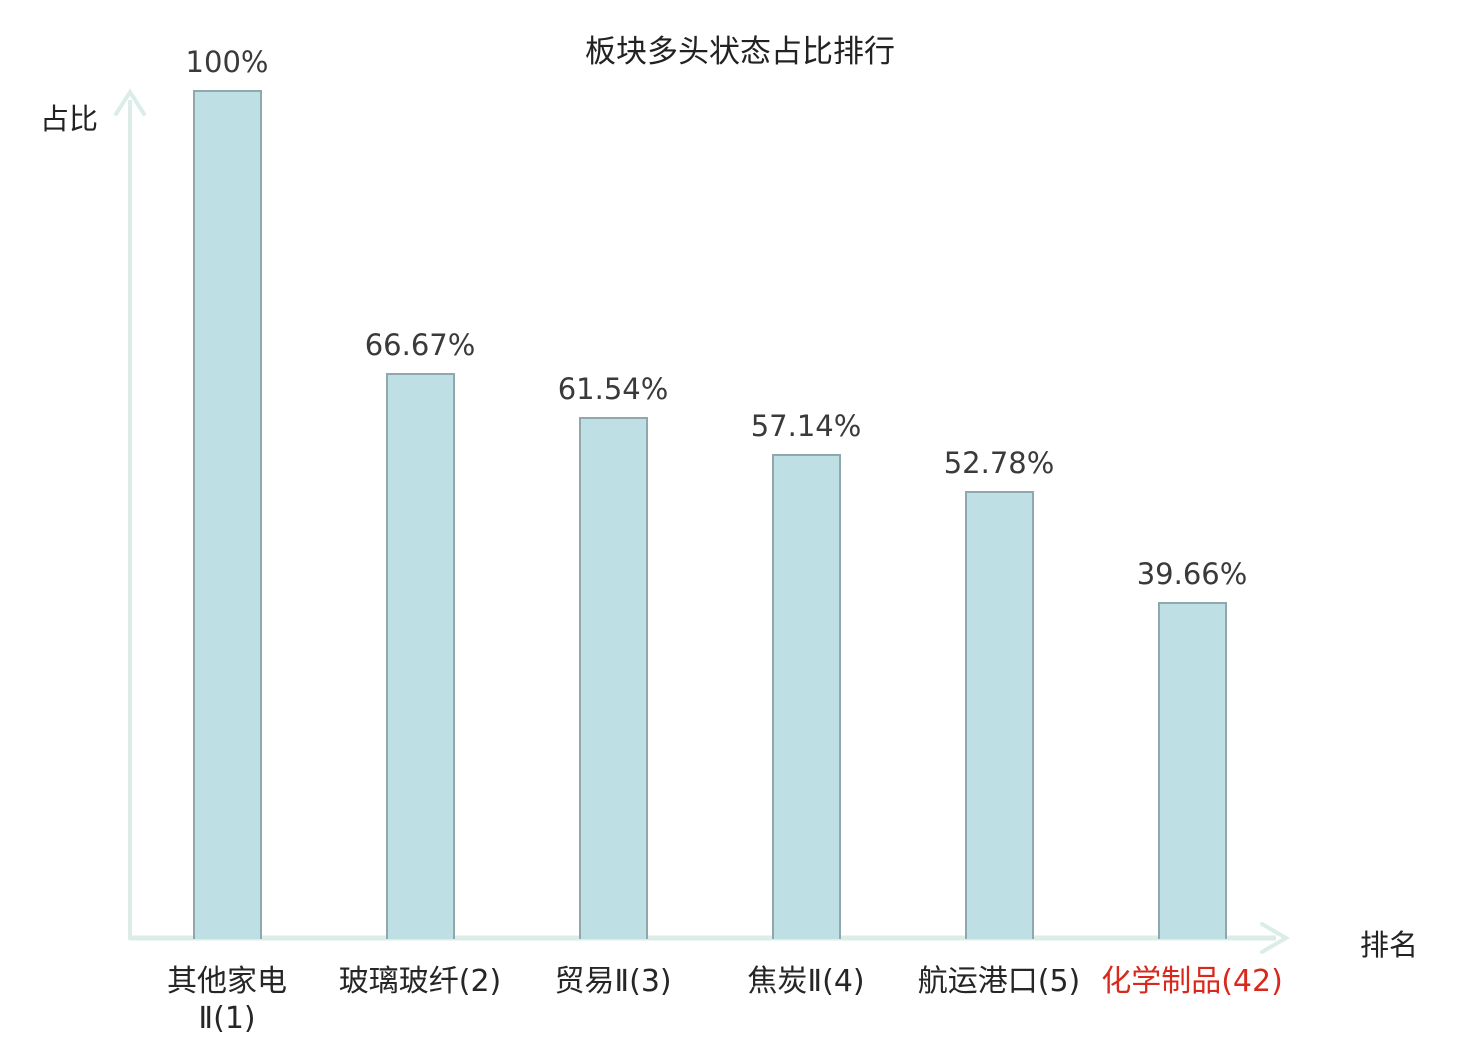 This screenshot has height=1040, width=1480. Describe the element at coordinates (420, 345) in the screenshot. I see `bar-value-label: 66.67%` at that location.